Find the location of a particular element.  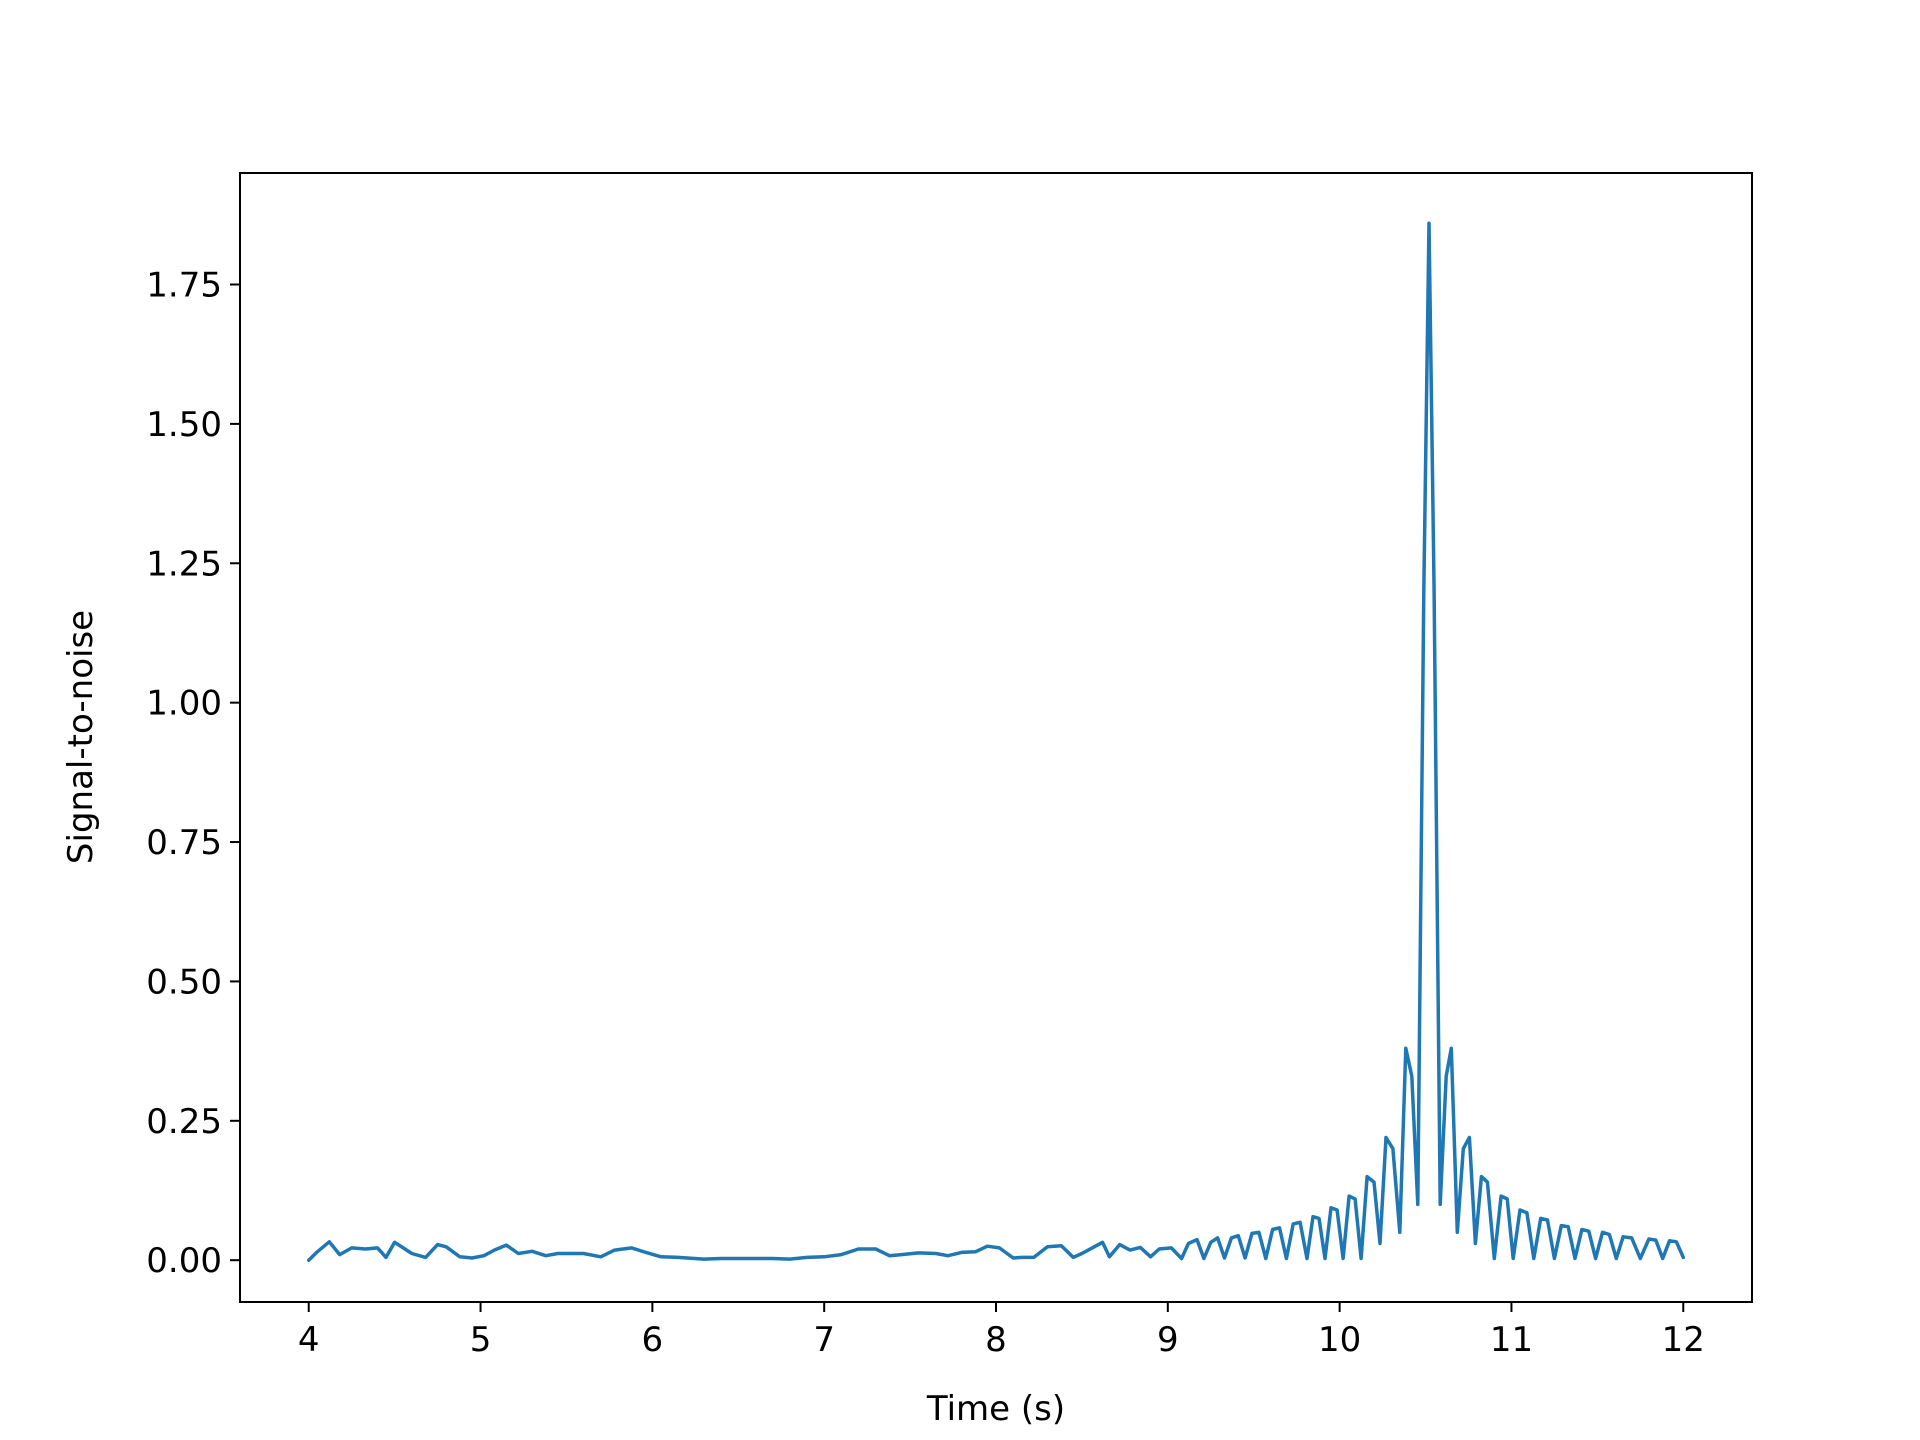

y-tick-label: 1.50 is located at coordinates (184, 425).